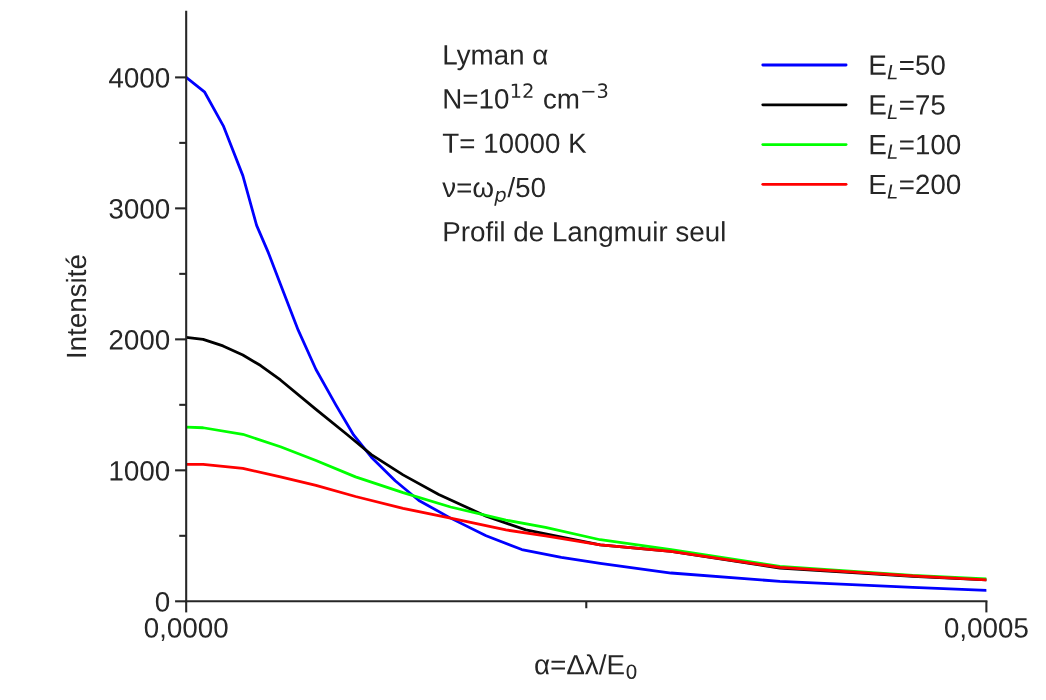 This screenshot has width=1046, height=700. I want to click on y-axis-title: Intensité, so click(76, 306).